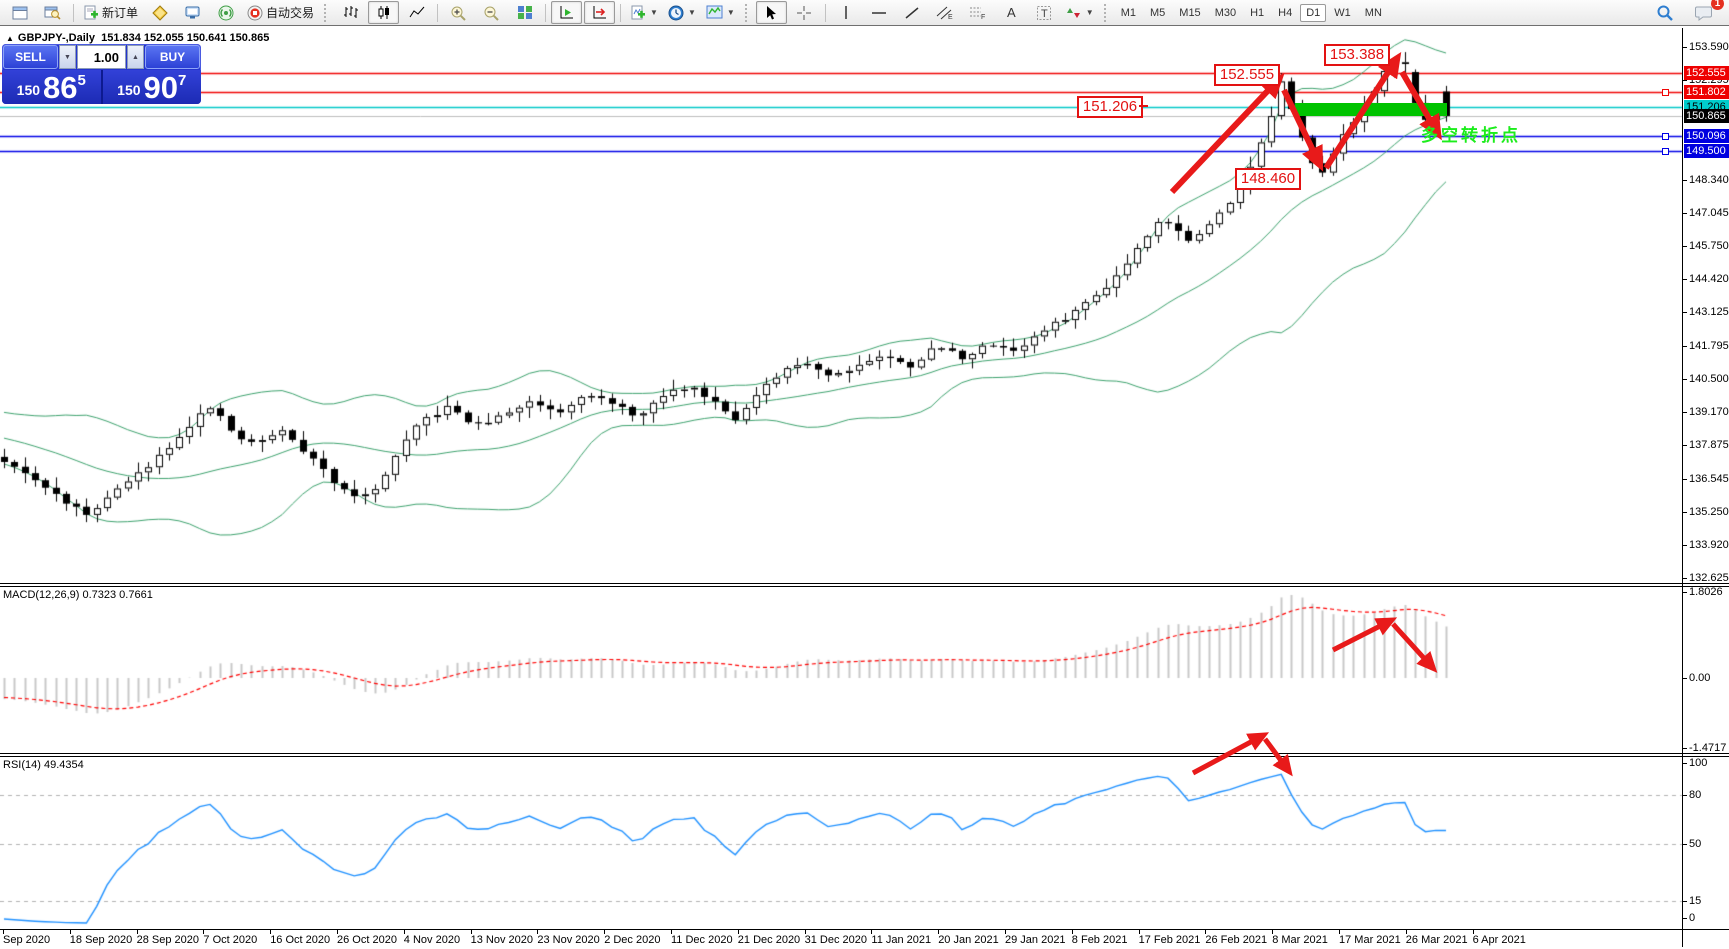 The height and width of the screenshot is (949, 1729). Describe the element at coordinates (644, 12) in the screenshot. I see `indicators-menu-button: ▼` at that location.